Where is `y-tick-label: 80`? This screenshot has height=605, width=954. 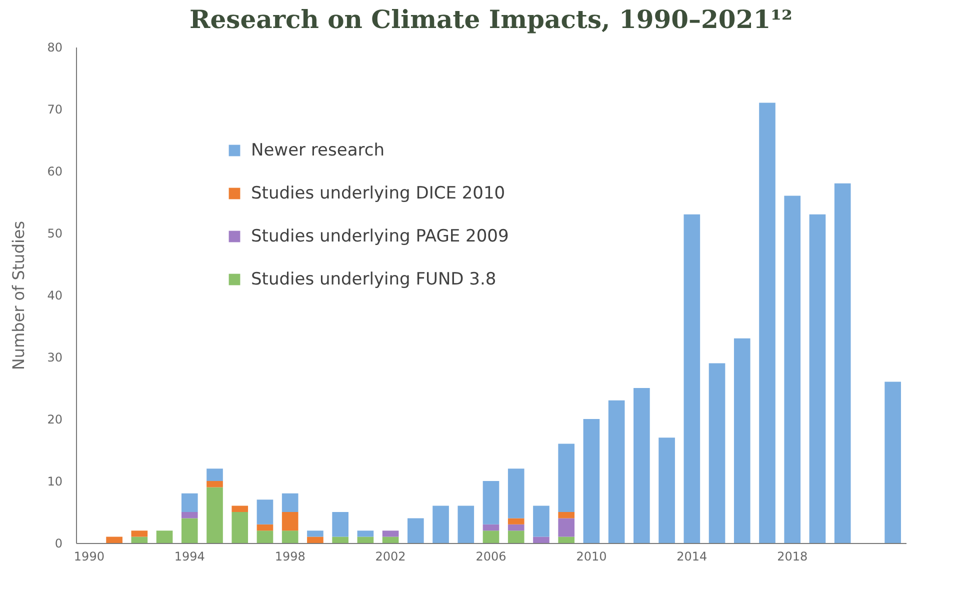
y-tick-label: 80 is located at coordinates (54, 47).